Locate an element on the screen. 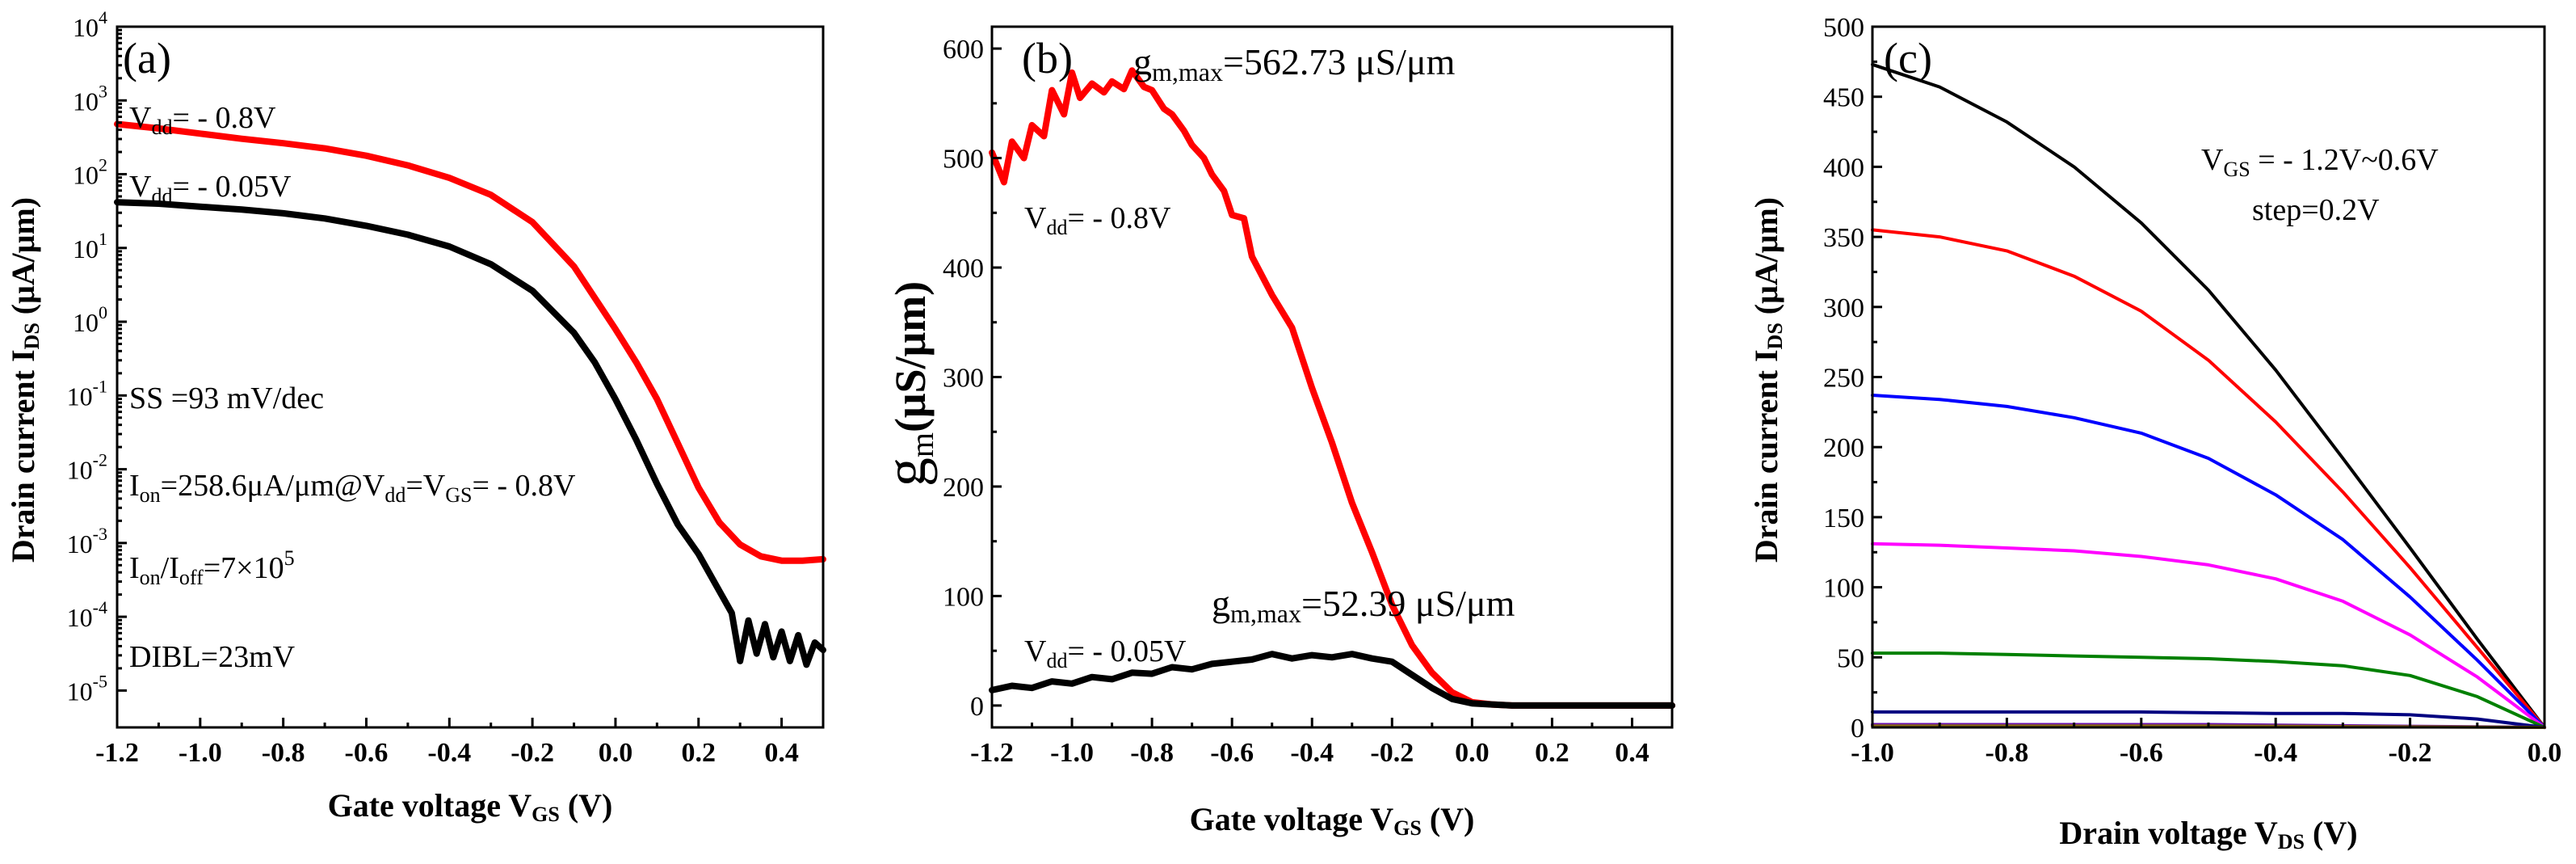 This screenshot has height=864, width=2576. panel-a-y-tick-label: 10⁻⁵ is located at coordinates (87, 688).